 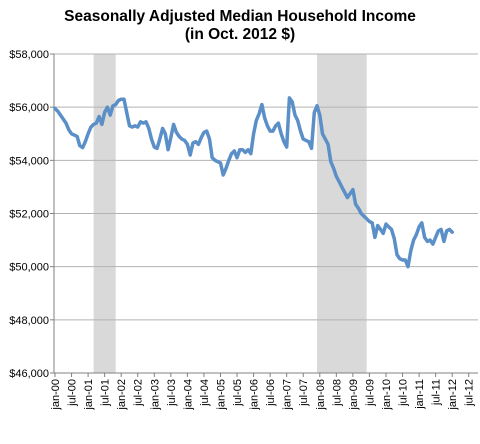 I want to click on x-tick-label: jan-04, so click(x=188, y=395).